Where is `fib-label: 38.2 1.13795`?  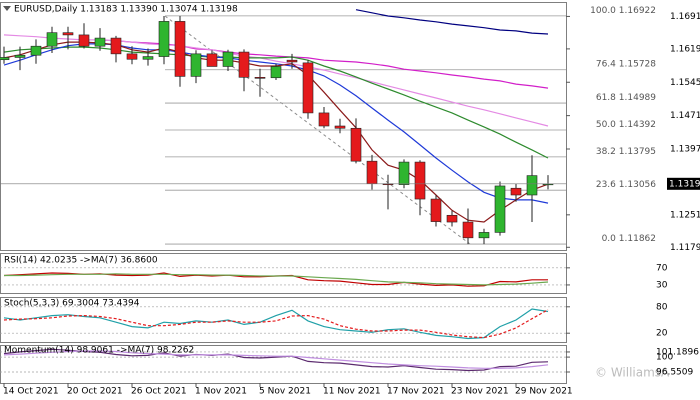 fib-label: 38.2 1.13795 is located at coordinates (626, 151).